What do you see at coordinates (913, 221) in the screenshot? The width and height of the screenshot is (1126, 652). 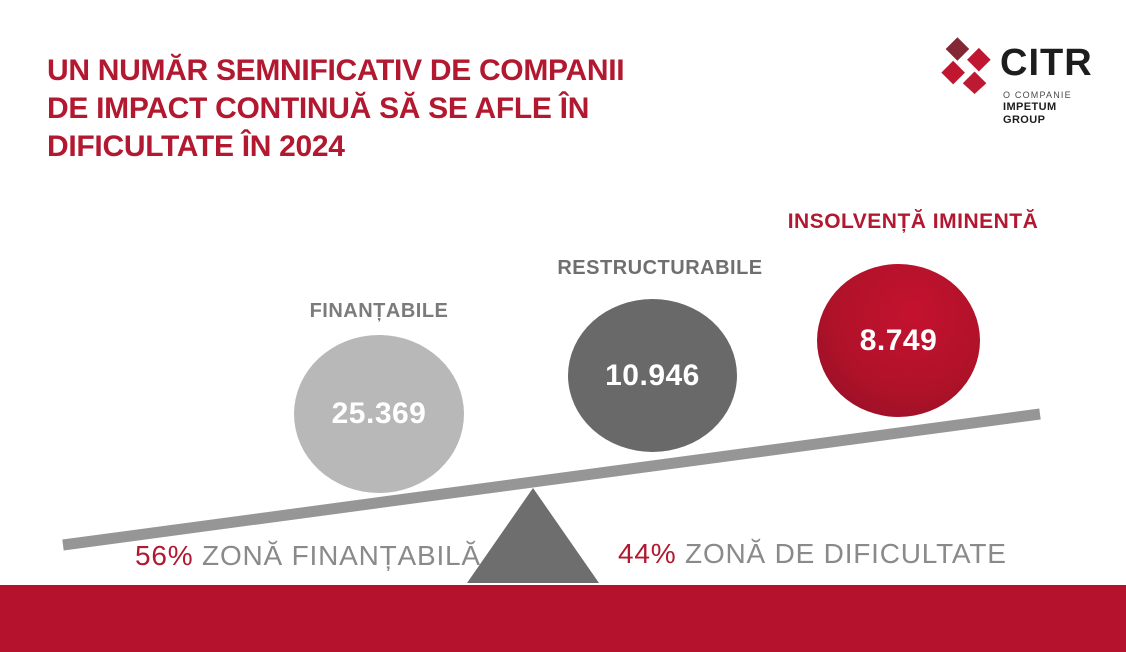 I see `bubble-label-insolventa-iminenta: INSOLVENȚĂ IMINENTĂ` at bounding box center [913, 221].